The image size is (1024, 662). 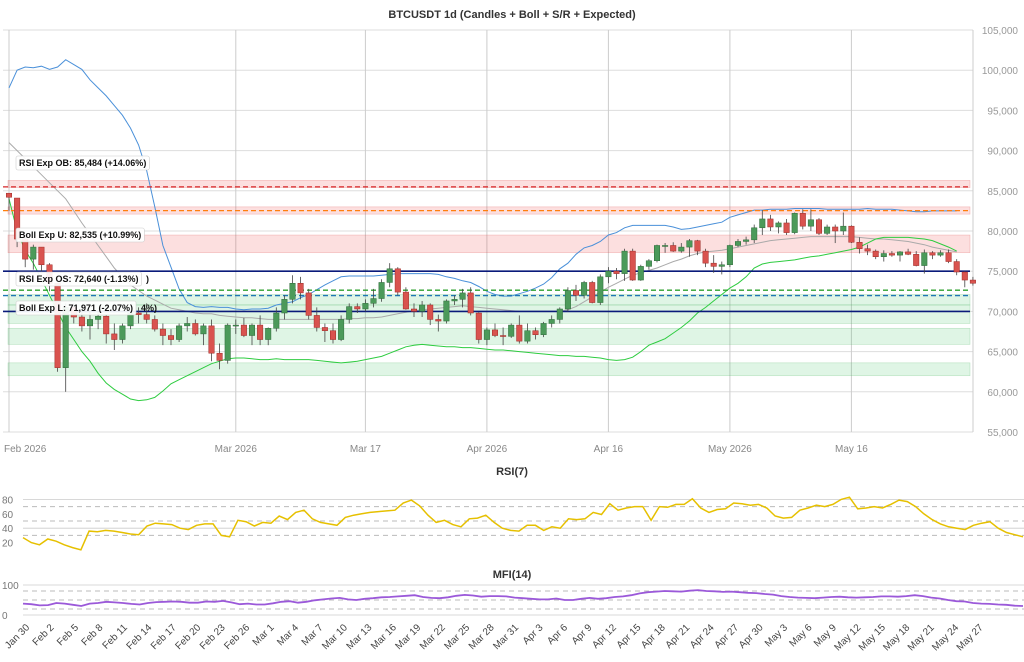 I want to click on mfi-x-tick-label: Mar 22, so click(x=433, y=637).